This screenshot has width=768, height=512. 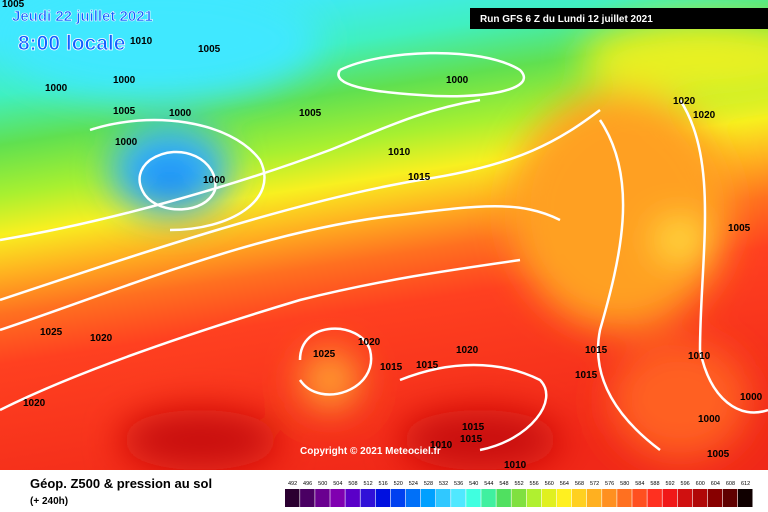 What do you see at coordinates (624, 484) in the screenshot?
I see `scale-label: 580` at bounding box center [624, 484].